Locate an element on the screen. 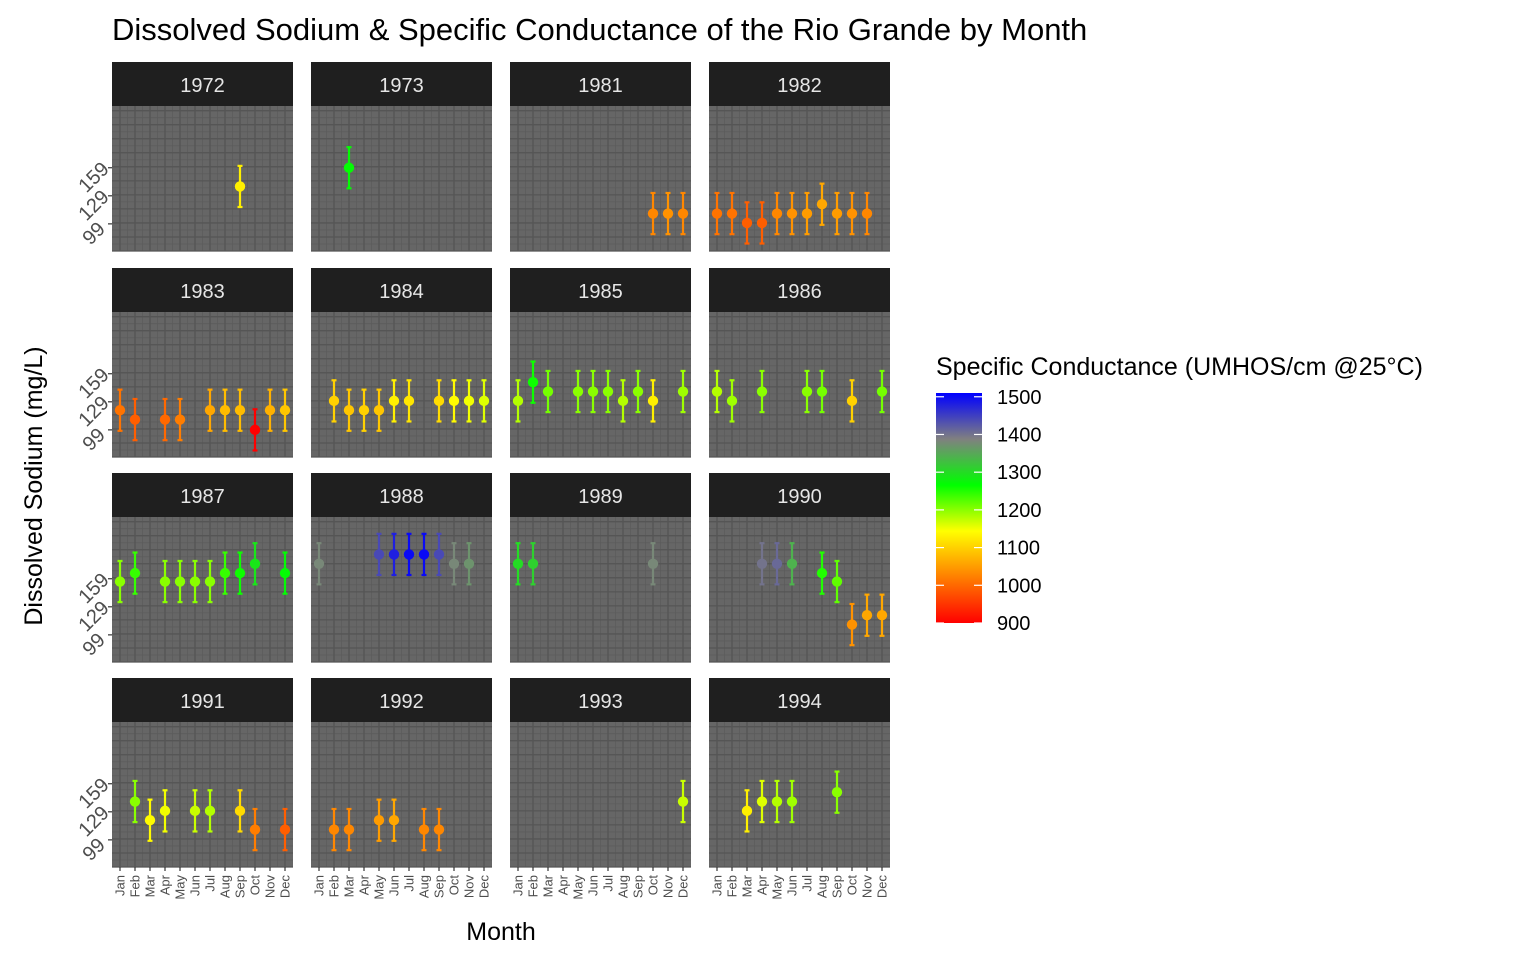 This screenshot has width=1536, height=960. data-point-1988-sep is located at coordinates (439, 554).